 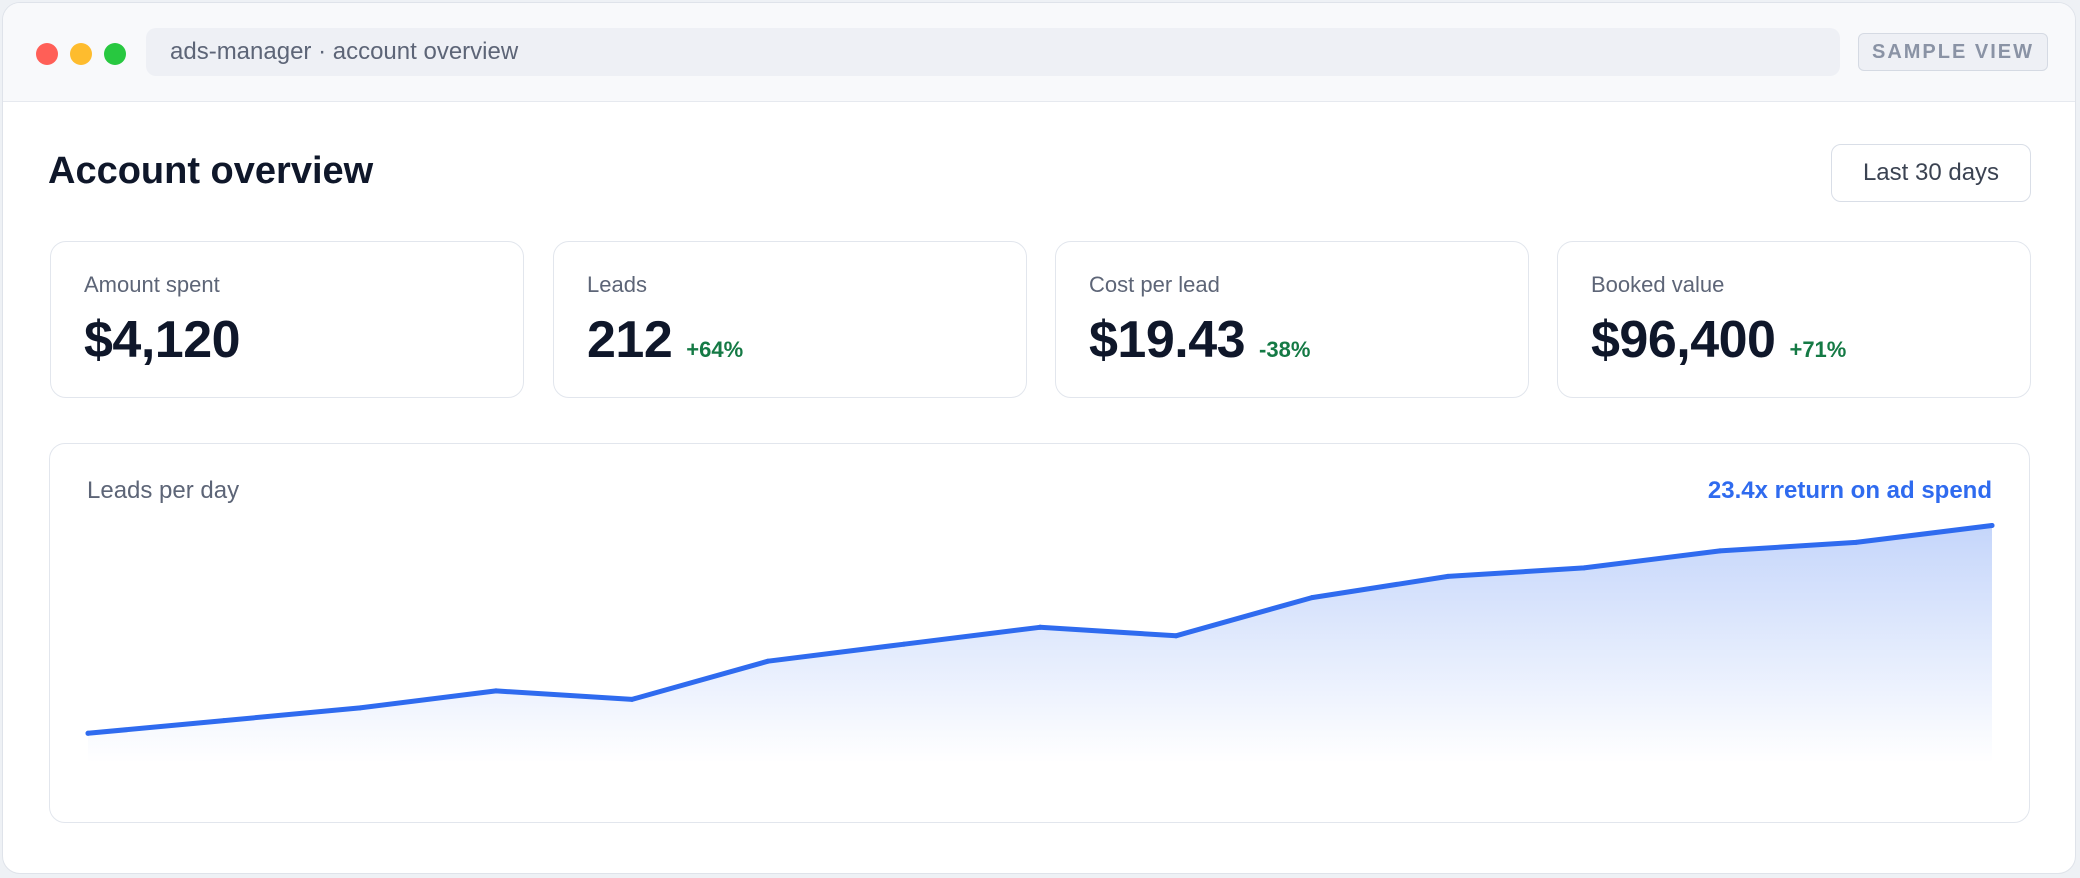 I want to click on metric-delta: -38%, so click(x=1285, y=349).